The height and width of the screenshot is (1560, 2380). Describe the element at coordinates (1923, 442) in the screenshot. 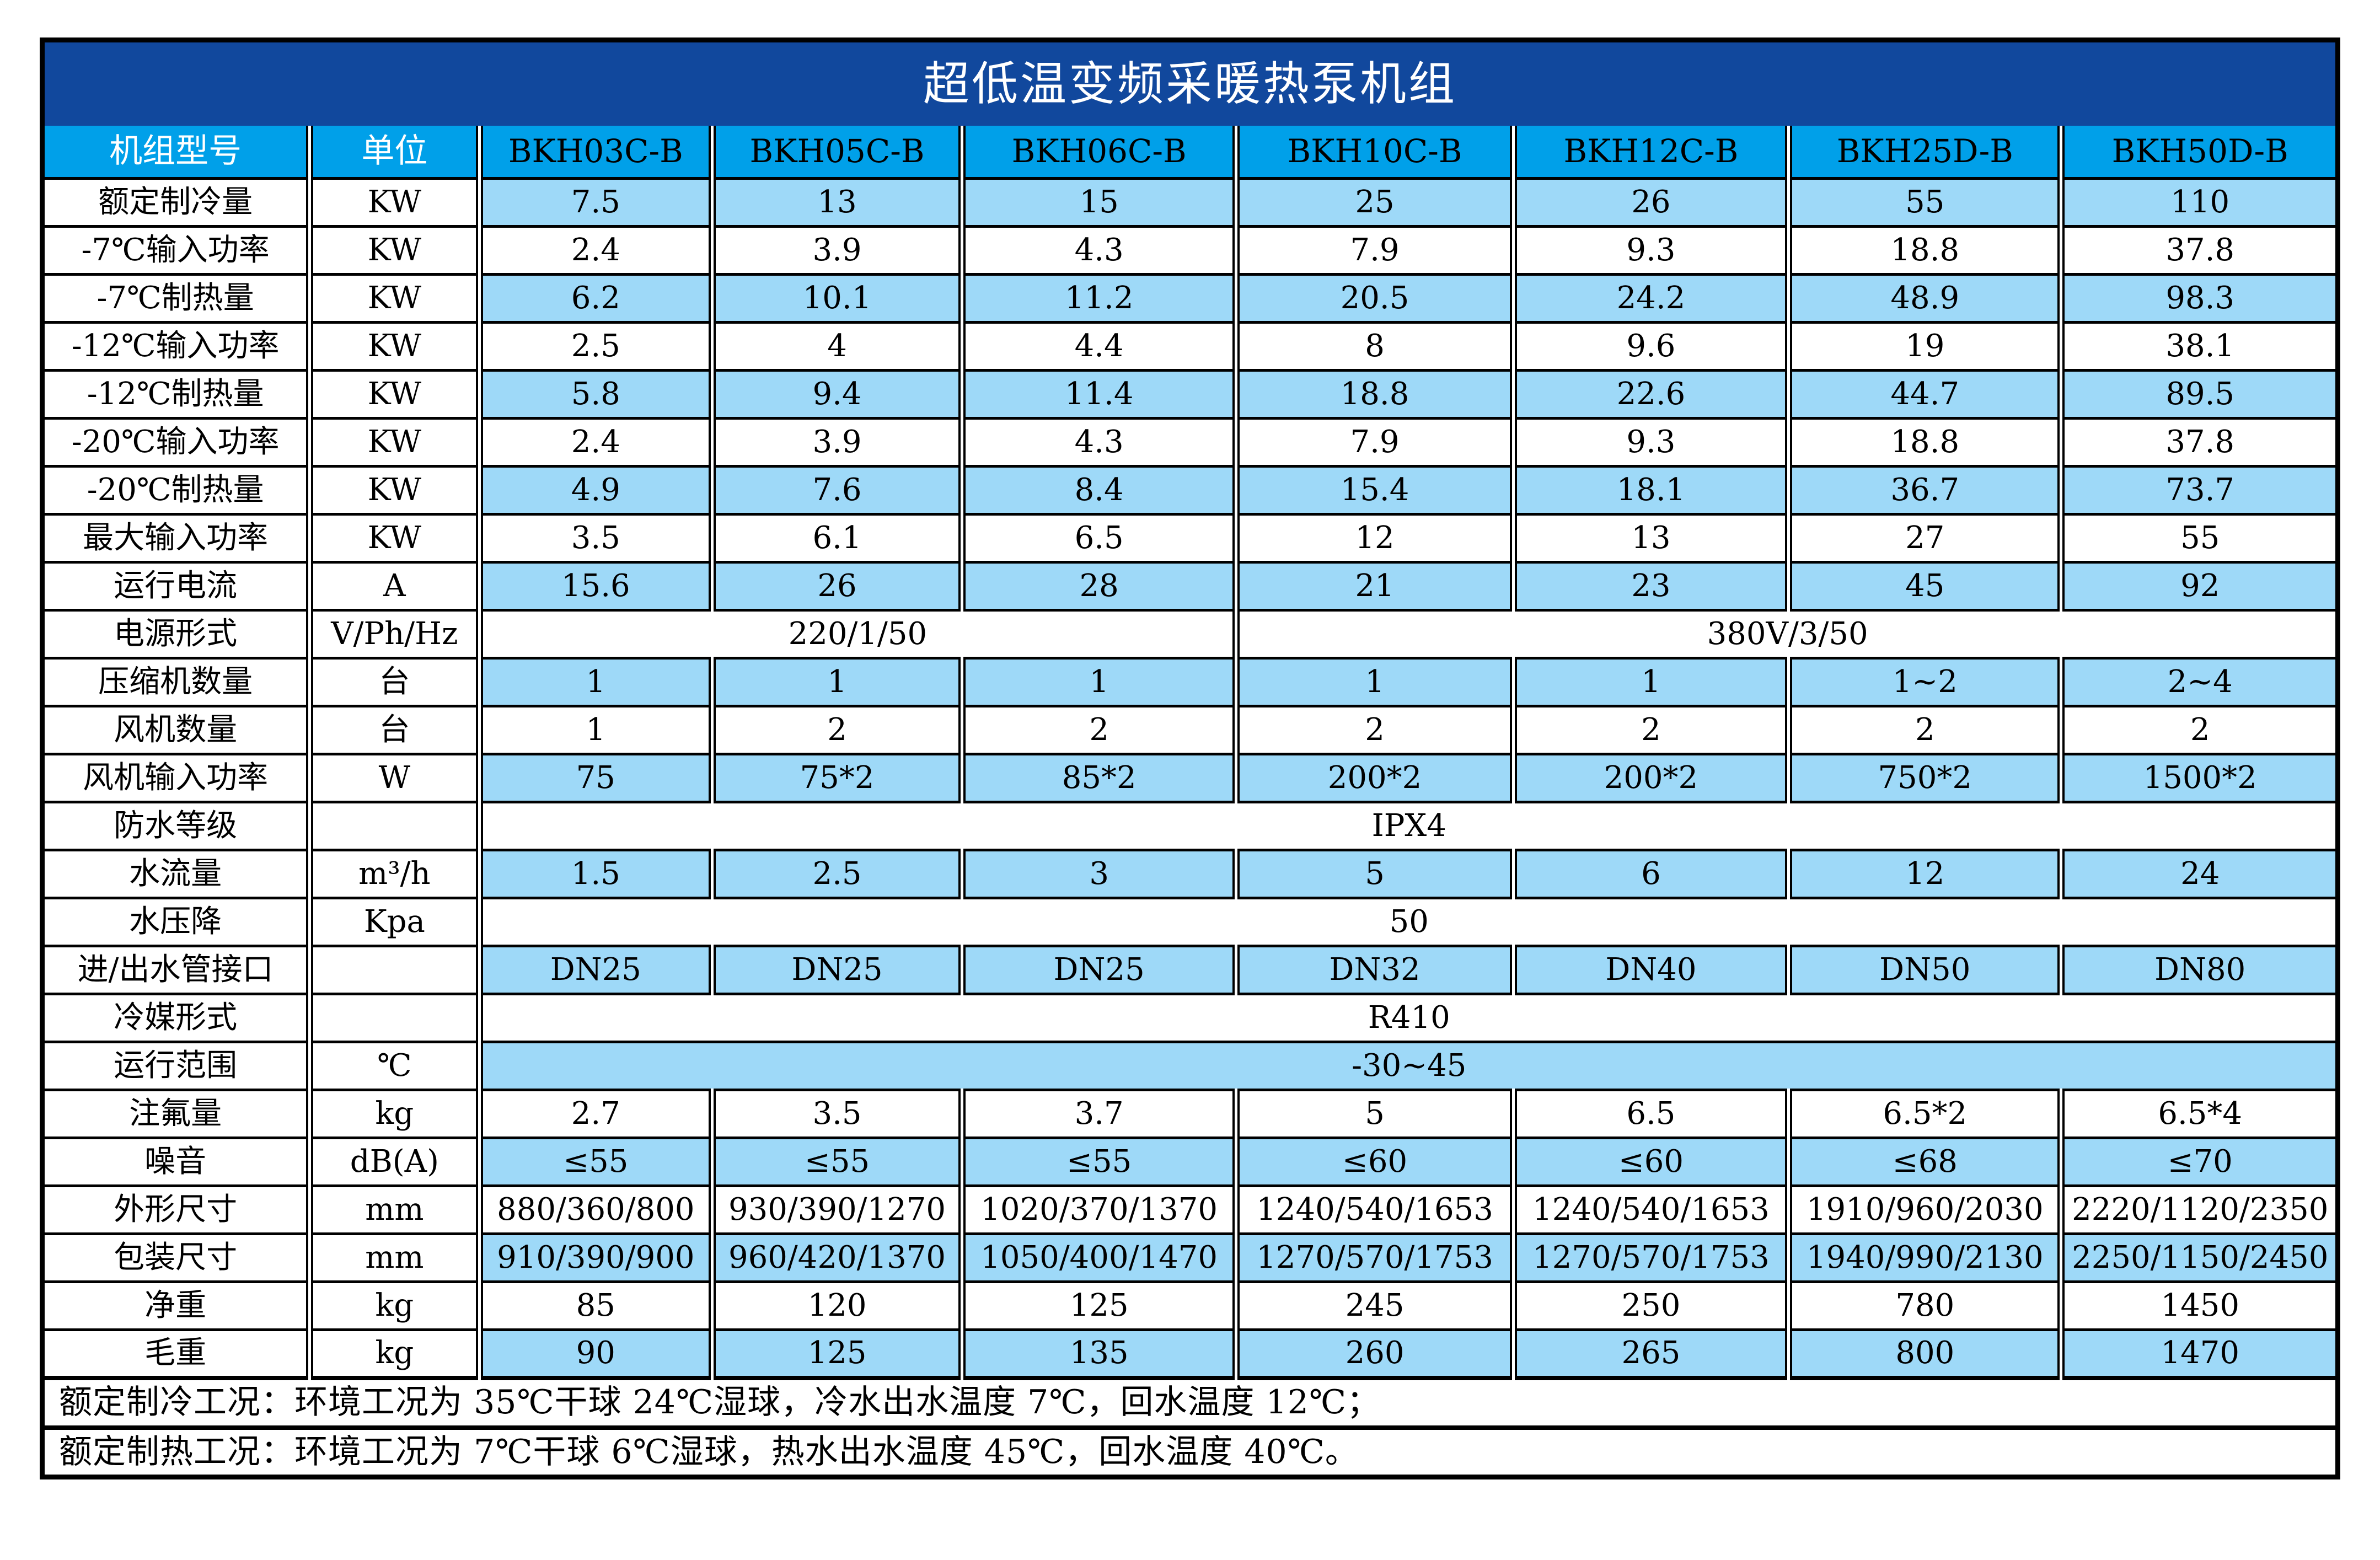

I see `value-cell: 18.8` at that location.